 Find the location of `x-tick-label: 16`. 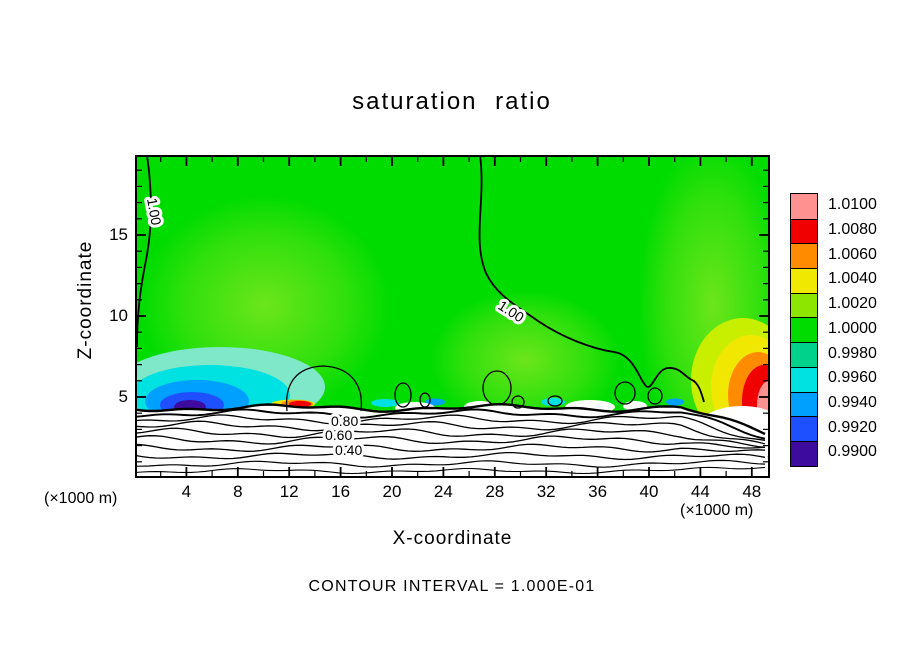

x-tick-label: 16 is located at coordinates (341, 491).